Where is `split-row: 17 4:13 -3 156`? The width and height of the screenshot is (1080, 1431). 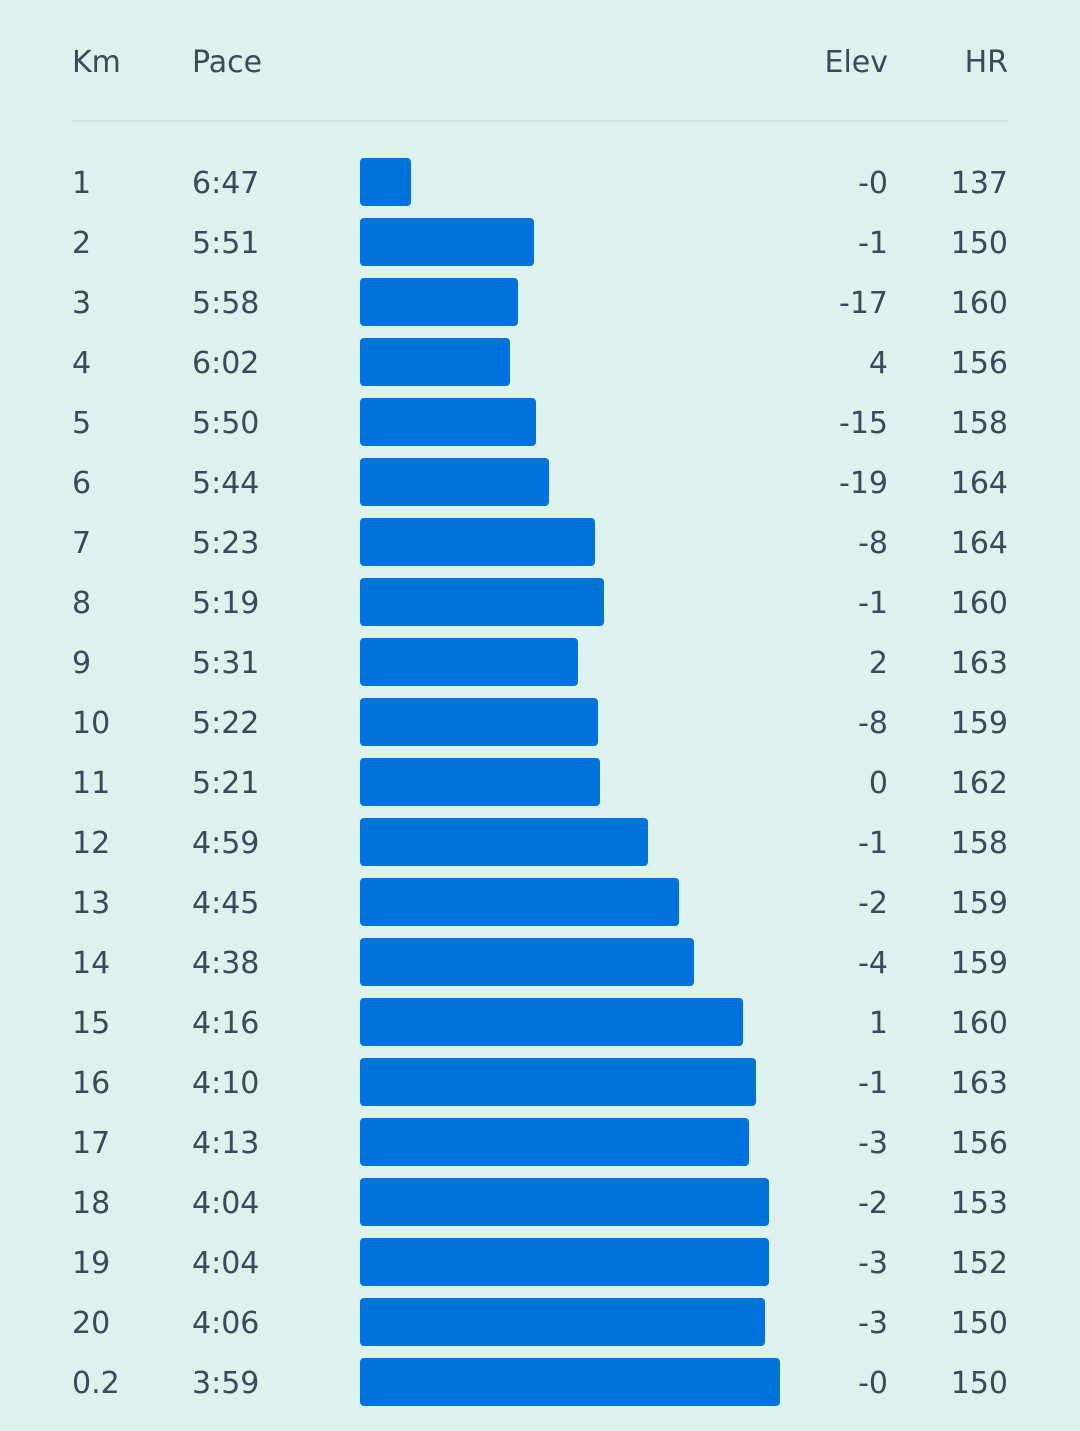
split-row: 17 4:13 -3 156 is located at coordinates (540, 1144).